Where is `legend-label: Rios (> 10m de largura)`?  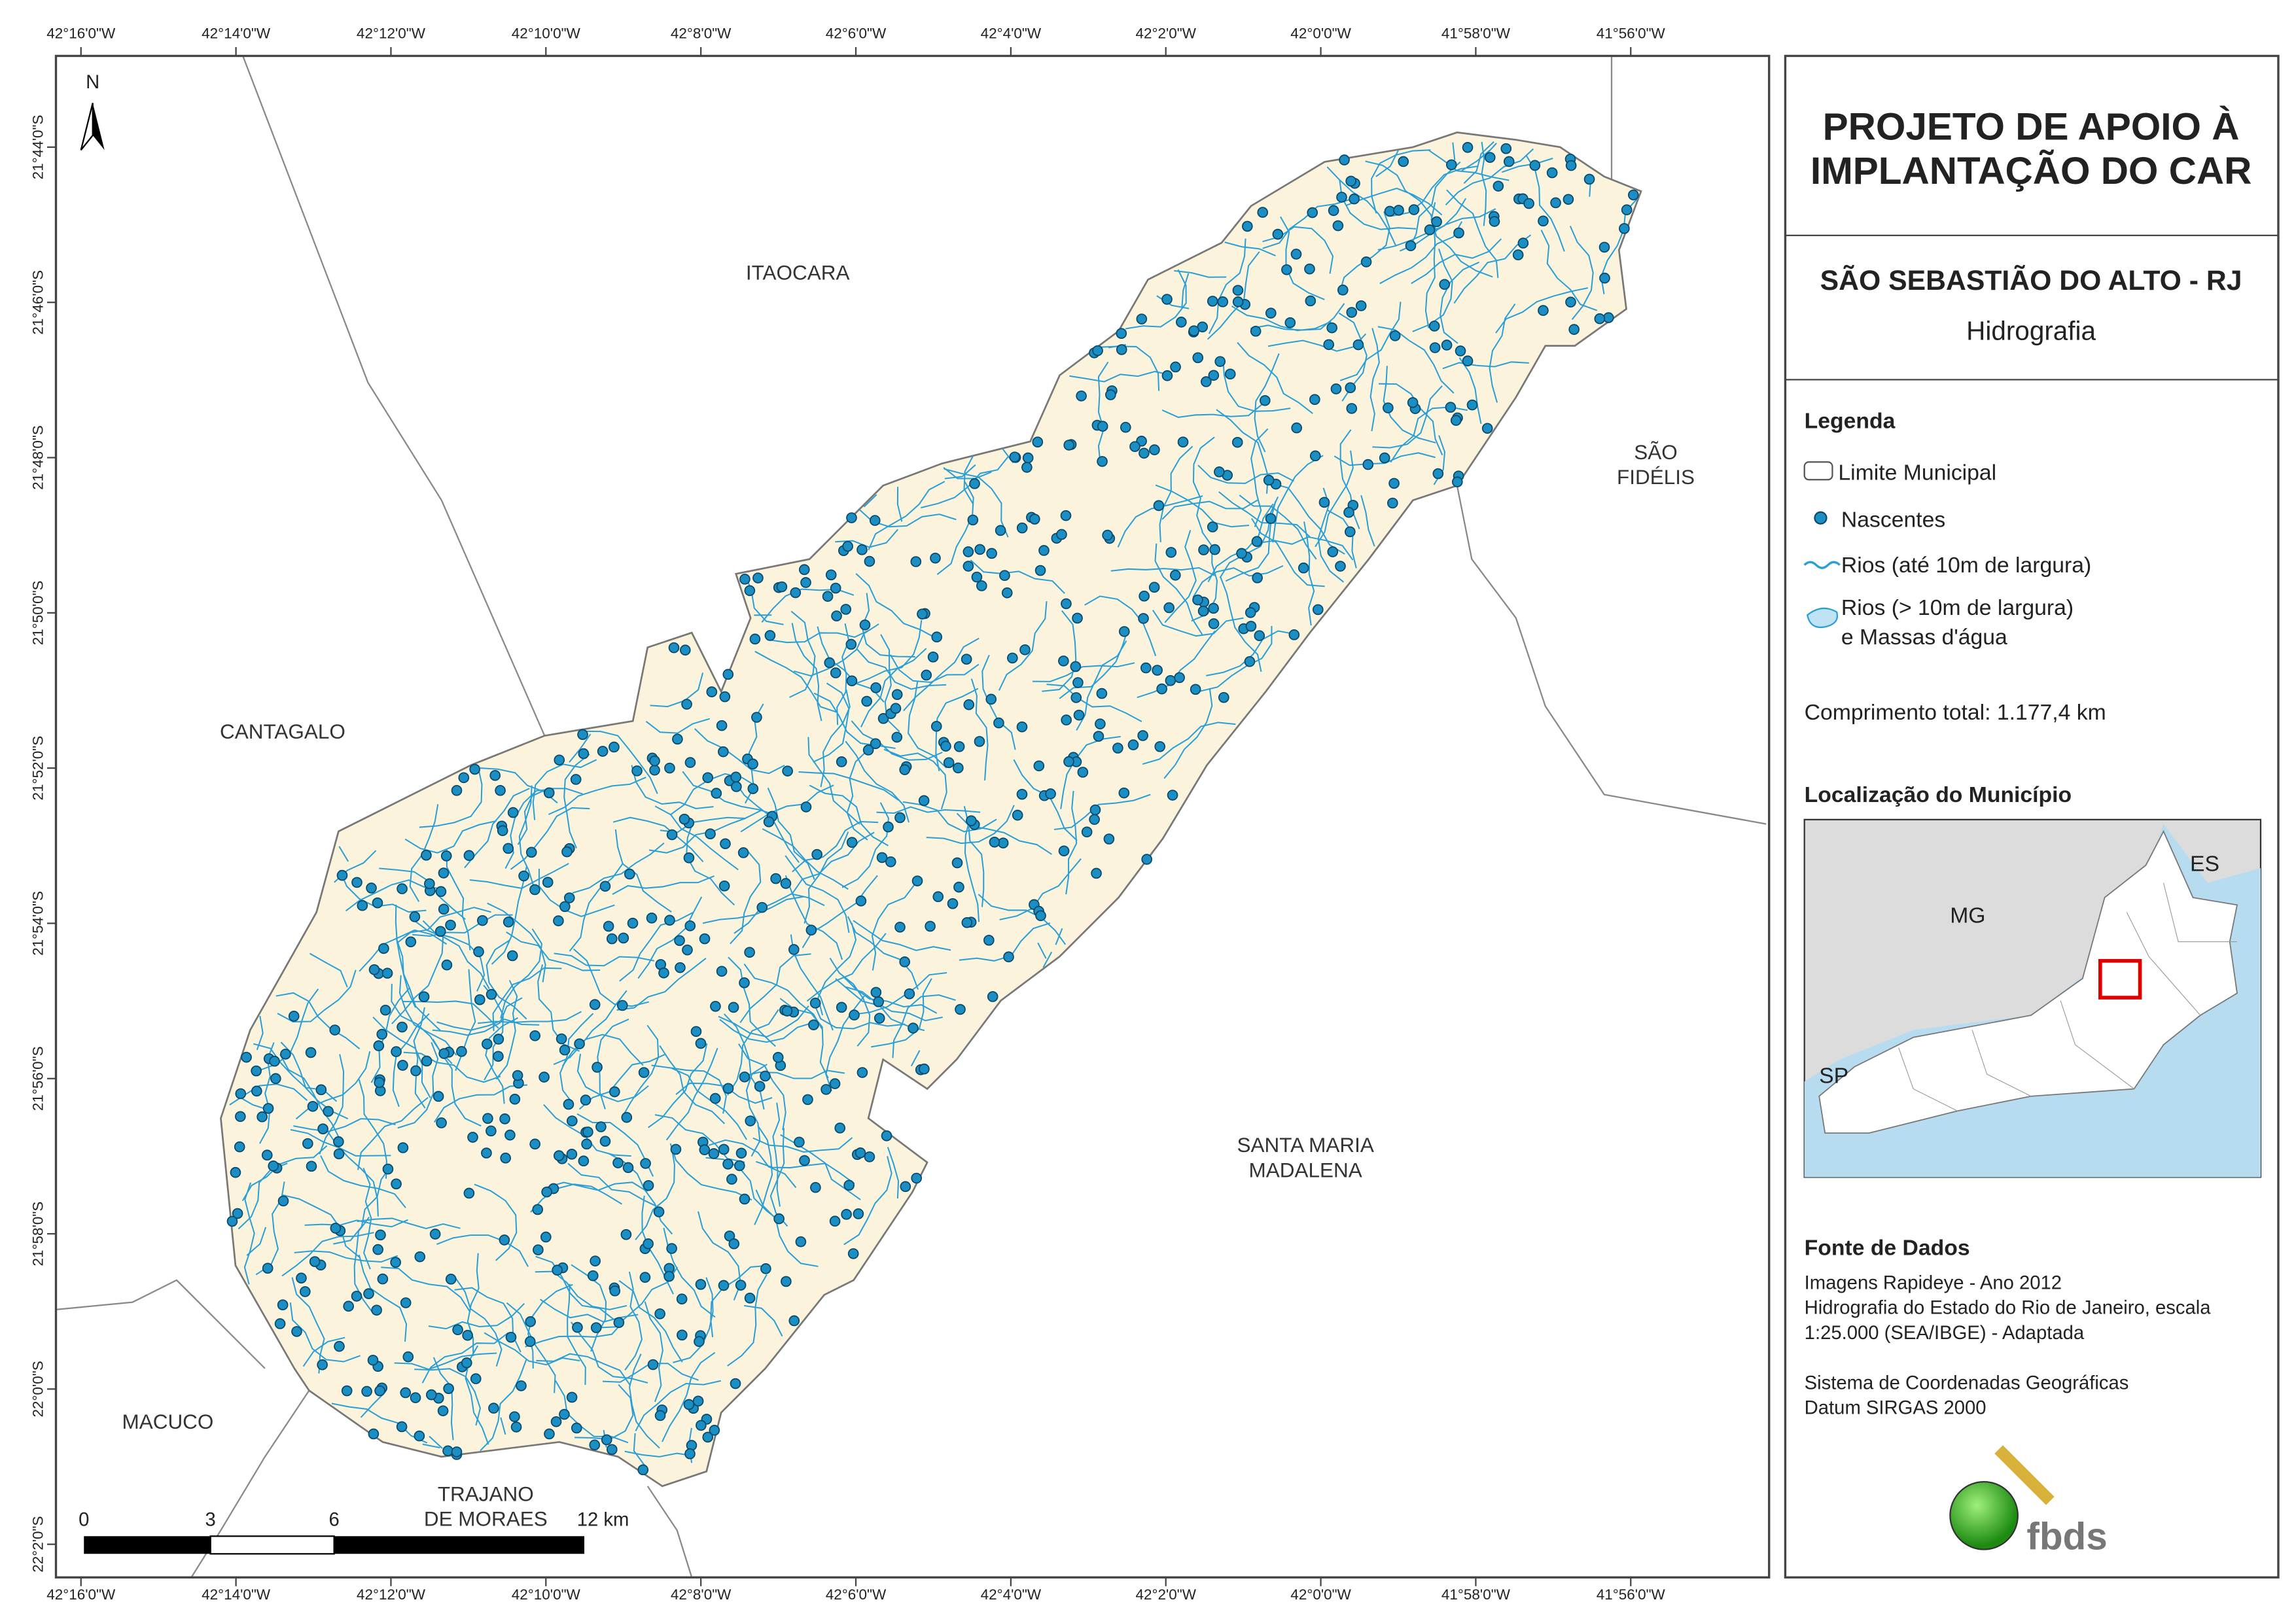
legend-label: Rios (> 10m de largura) is located at coordinates (1958, 608).